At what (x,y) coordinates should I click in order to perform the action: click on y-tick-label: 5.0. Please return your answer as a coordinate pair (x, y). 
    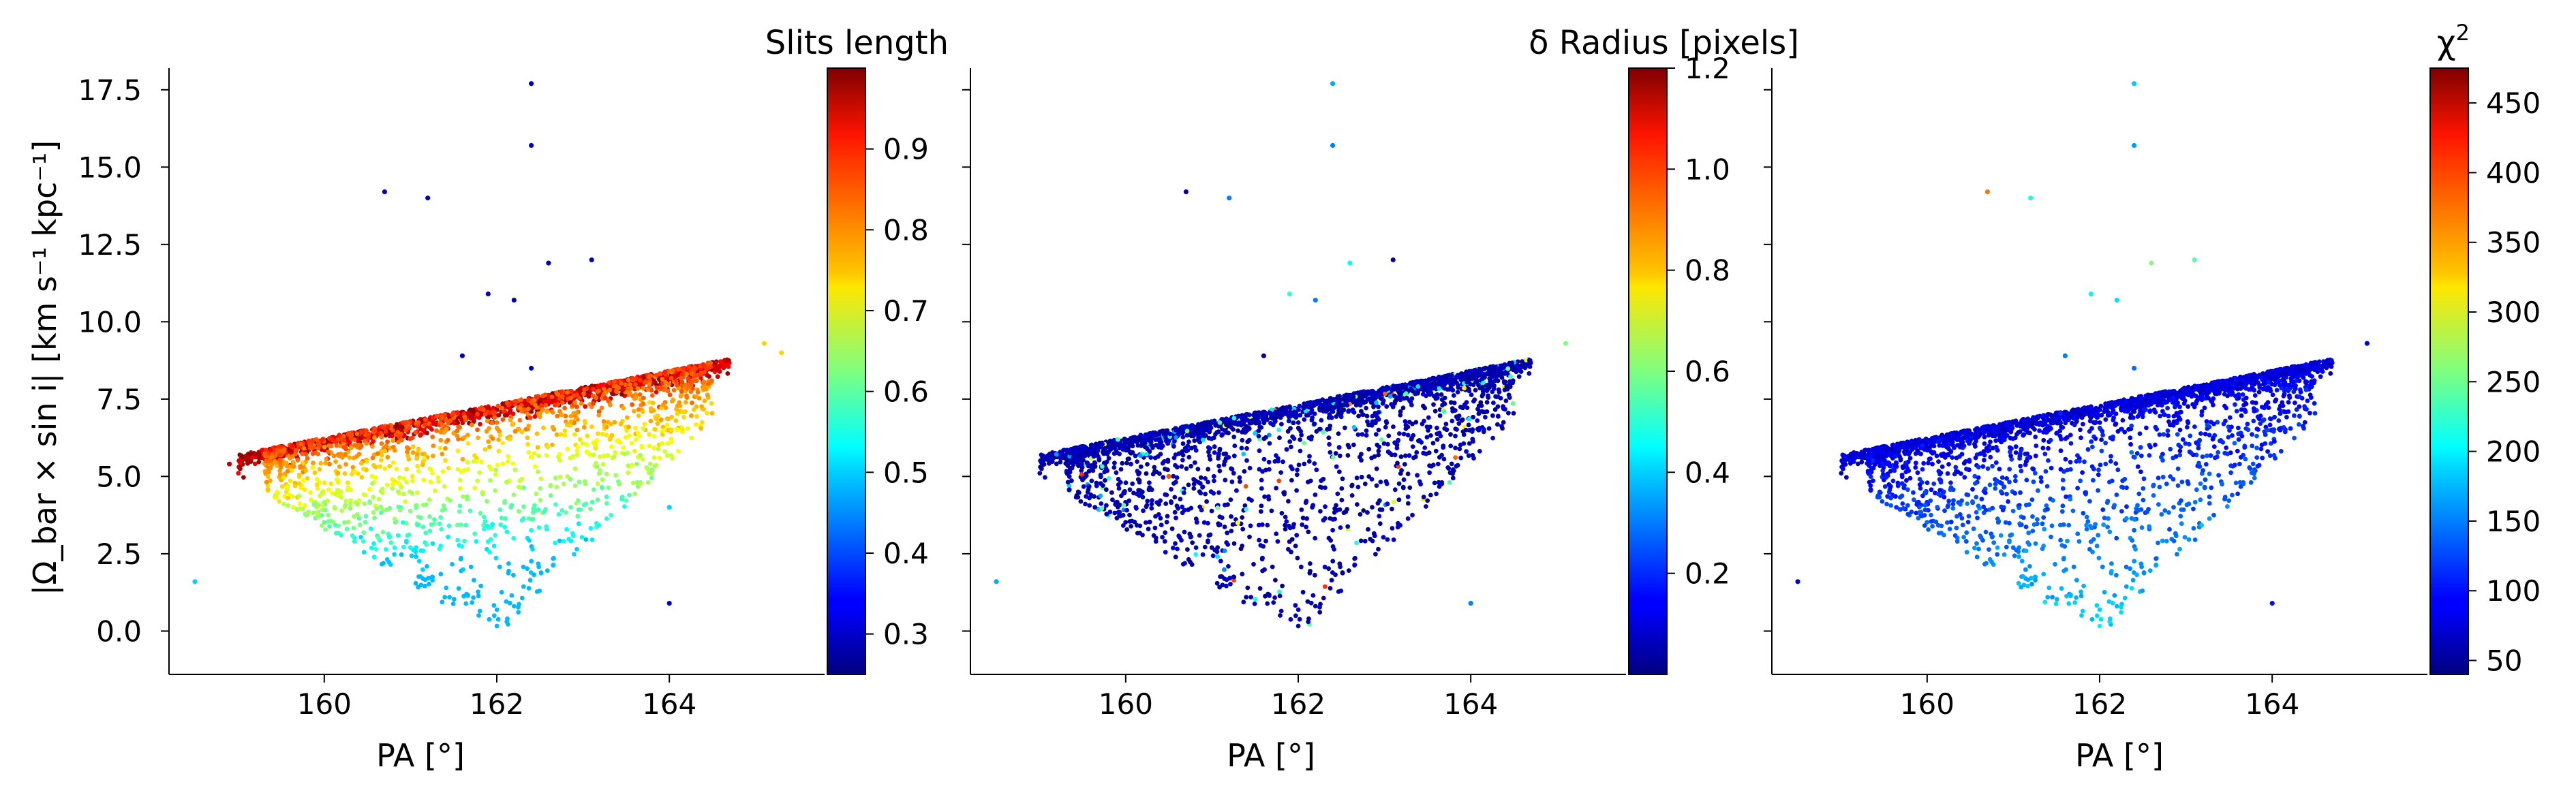
    Looking at the image, I should click on (119, 476).